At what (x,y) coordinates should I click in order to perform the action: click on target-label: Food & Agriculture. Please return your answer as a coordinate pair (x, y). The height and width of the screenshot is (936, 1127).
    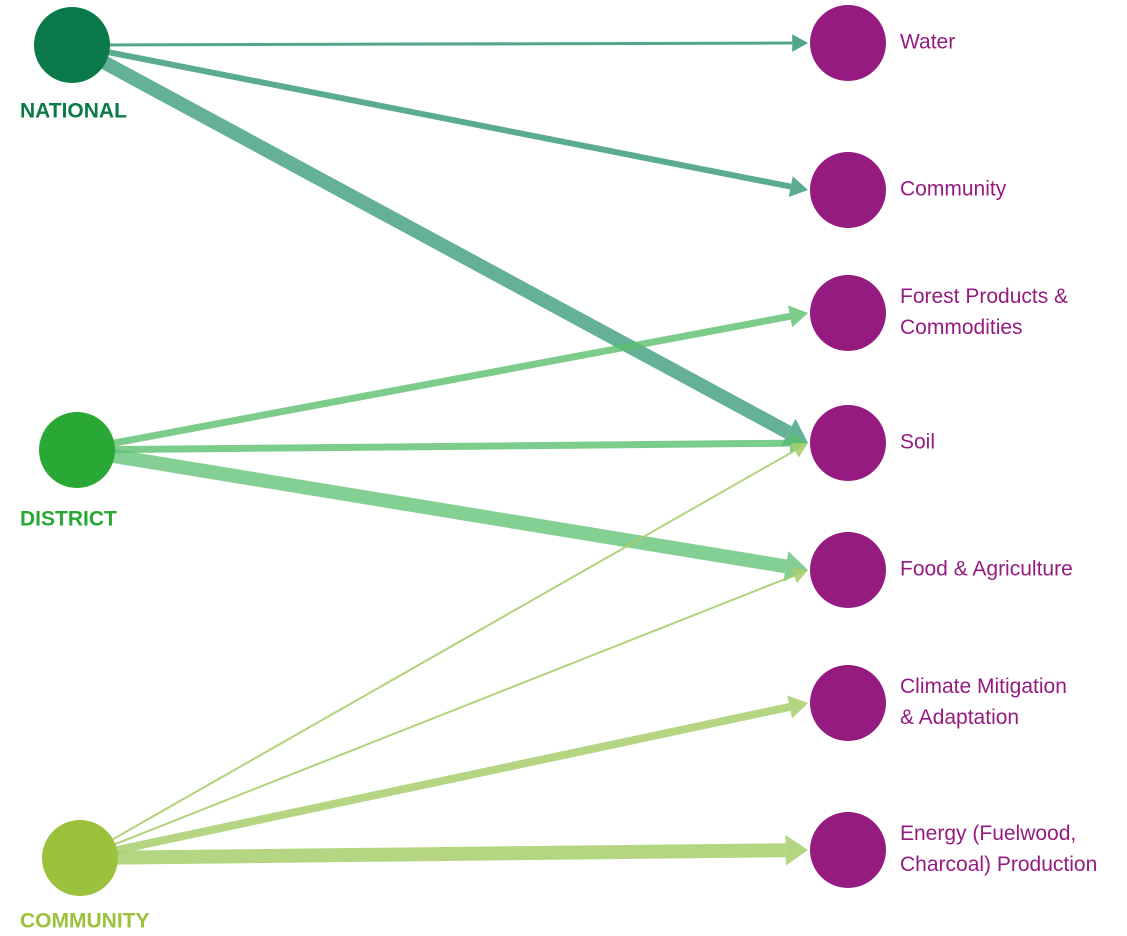
    Looking at the image, I should click on (986, 569).